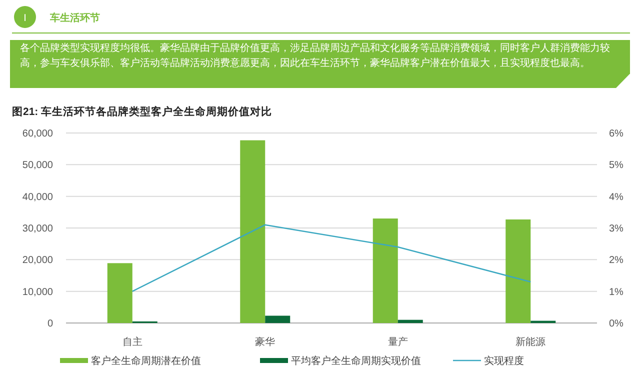  Describe the element at coordinates (50, 324) in the screenshot. I see `y-tick-label: 0` at that location.